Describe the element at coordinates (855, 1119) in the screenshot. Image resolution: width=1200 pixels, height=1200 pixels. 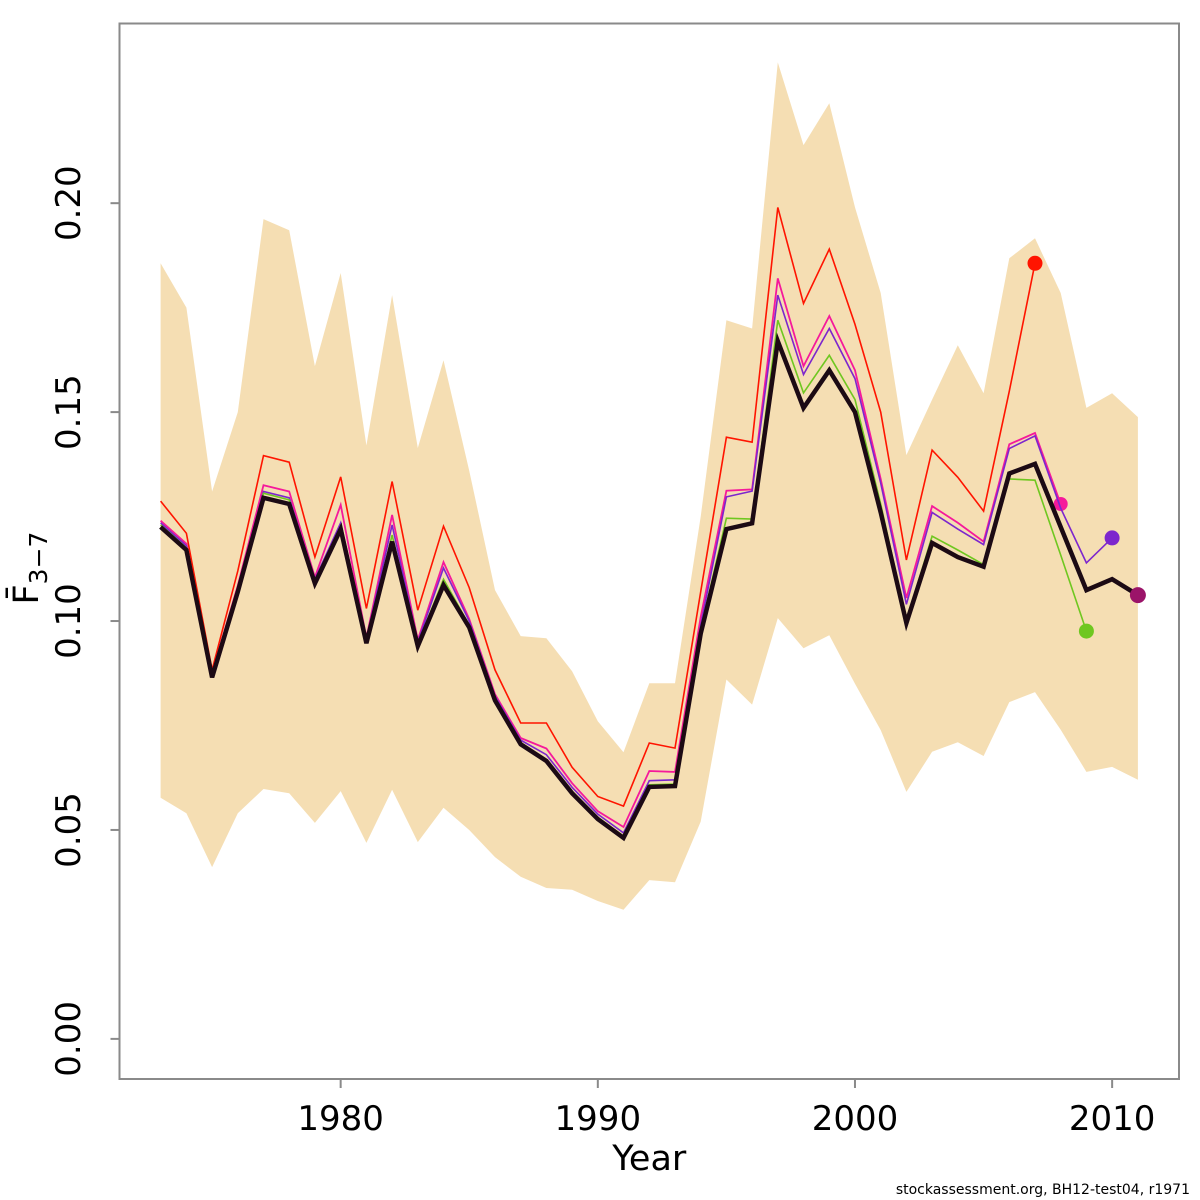
I see `x-axis-tick-label: 2000` at that location.